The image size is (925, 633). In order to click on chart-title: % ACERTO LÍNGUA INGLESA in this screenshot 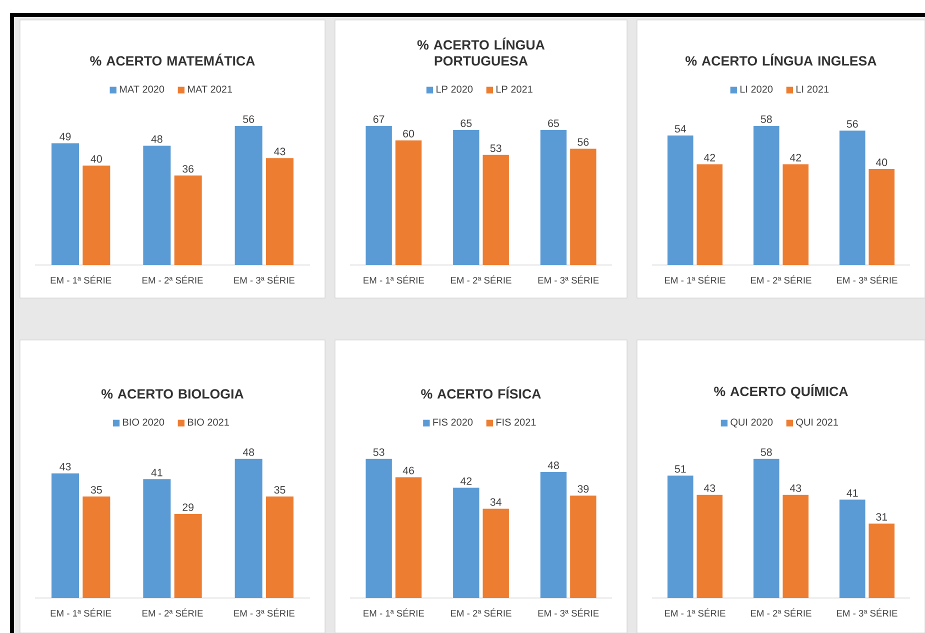, I will do `click(781, 60)`.